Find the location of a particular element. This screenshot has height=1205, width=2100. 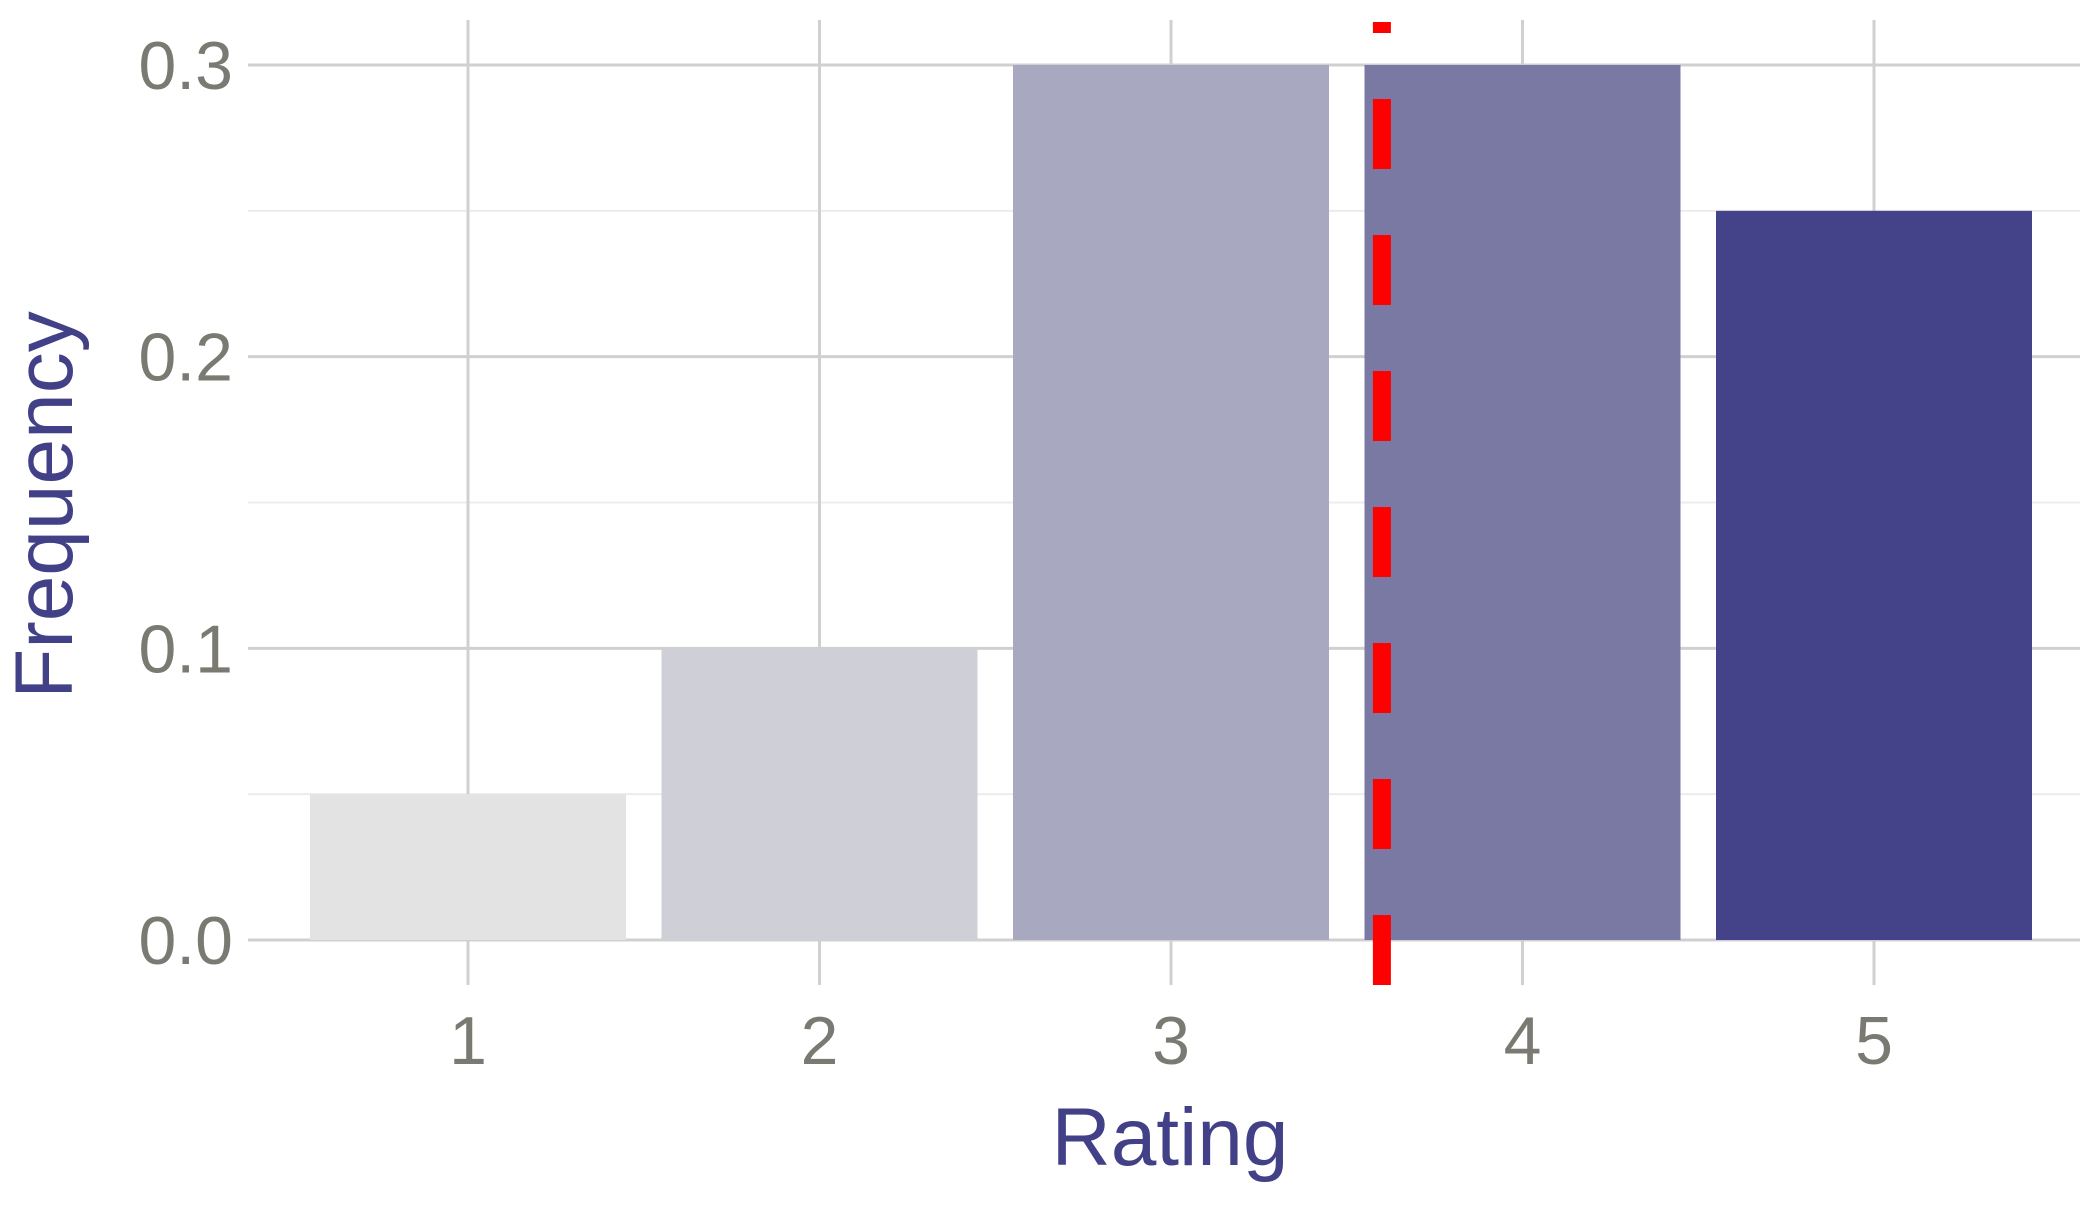

x-tick-label: 1 is located at coordinates (468, 1041).